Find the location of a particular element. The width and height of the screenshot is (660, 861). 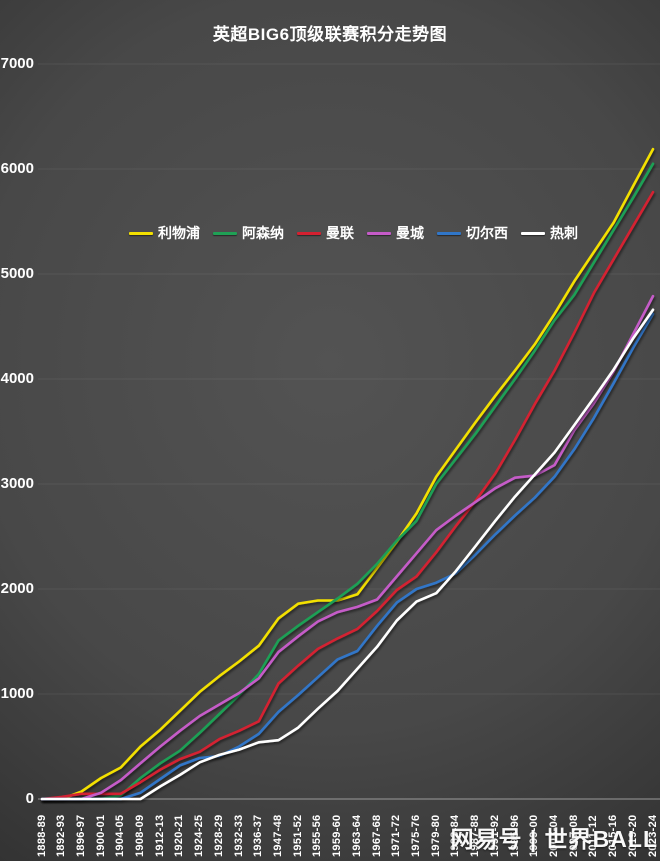

x-tick-label: 1924-25 is located at coordinates (199, 835).